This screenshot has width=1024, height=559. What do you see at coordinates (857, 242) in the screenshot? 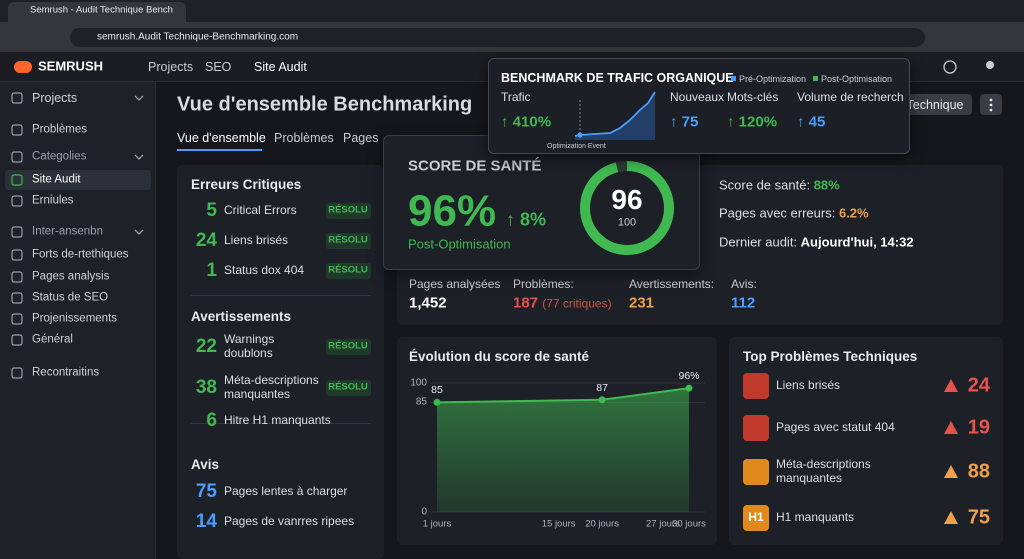
I see `summary-value: Aujourd'hui, 14:32` at bounding box center [857, 242].